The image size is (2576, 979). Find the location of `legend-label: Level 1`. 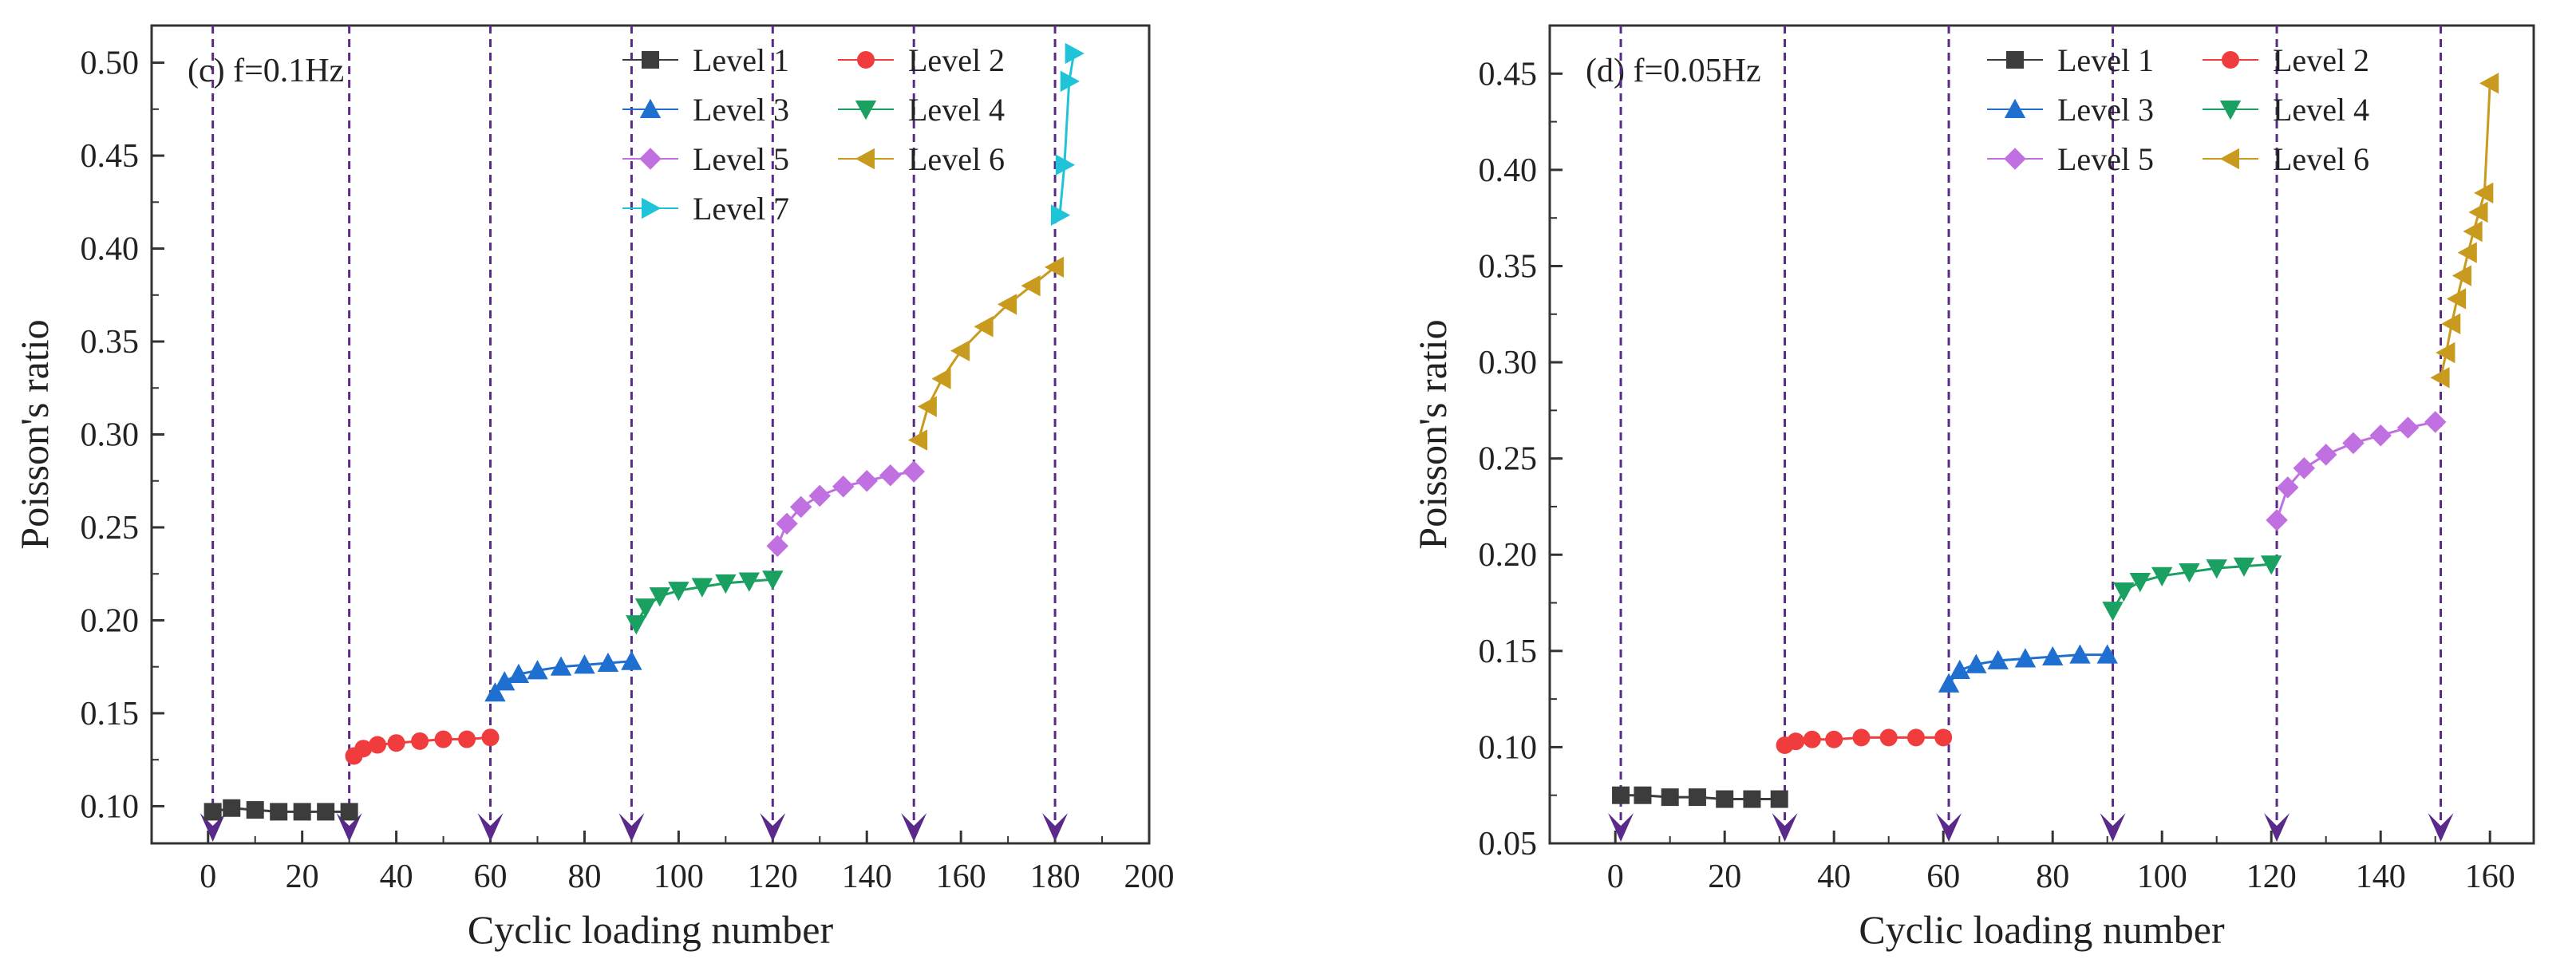

legend-label: Level 1 is located at coordinates (2105, 60).